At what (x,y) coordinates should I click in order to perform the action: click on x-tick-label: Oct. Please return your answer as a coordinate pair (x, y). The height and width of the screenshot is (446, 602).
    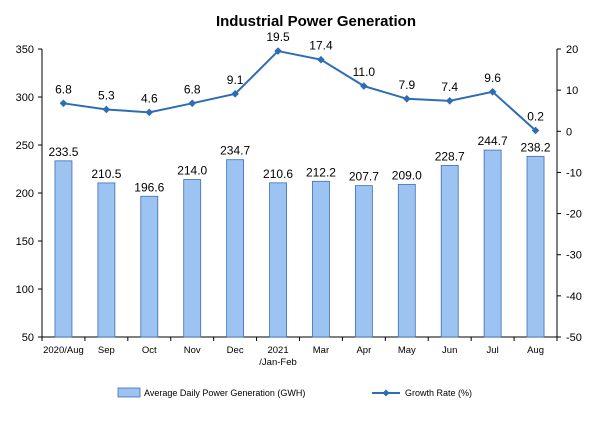
    Looking at the image, I should click on (149, 350).